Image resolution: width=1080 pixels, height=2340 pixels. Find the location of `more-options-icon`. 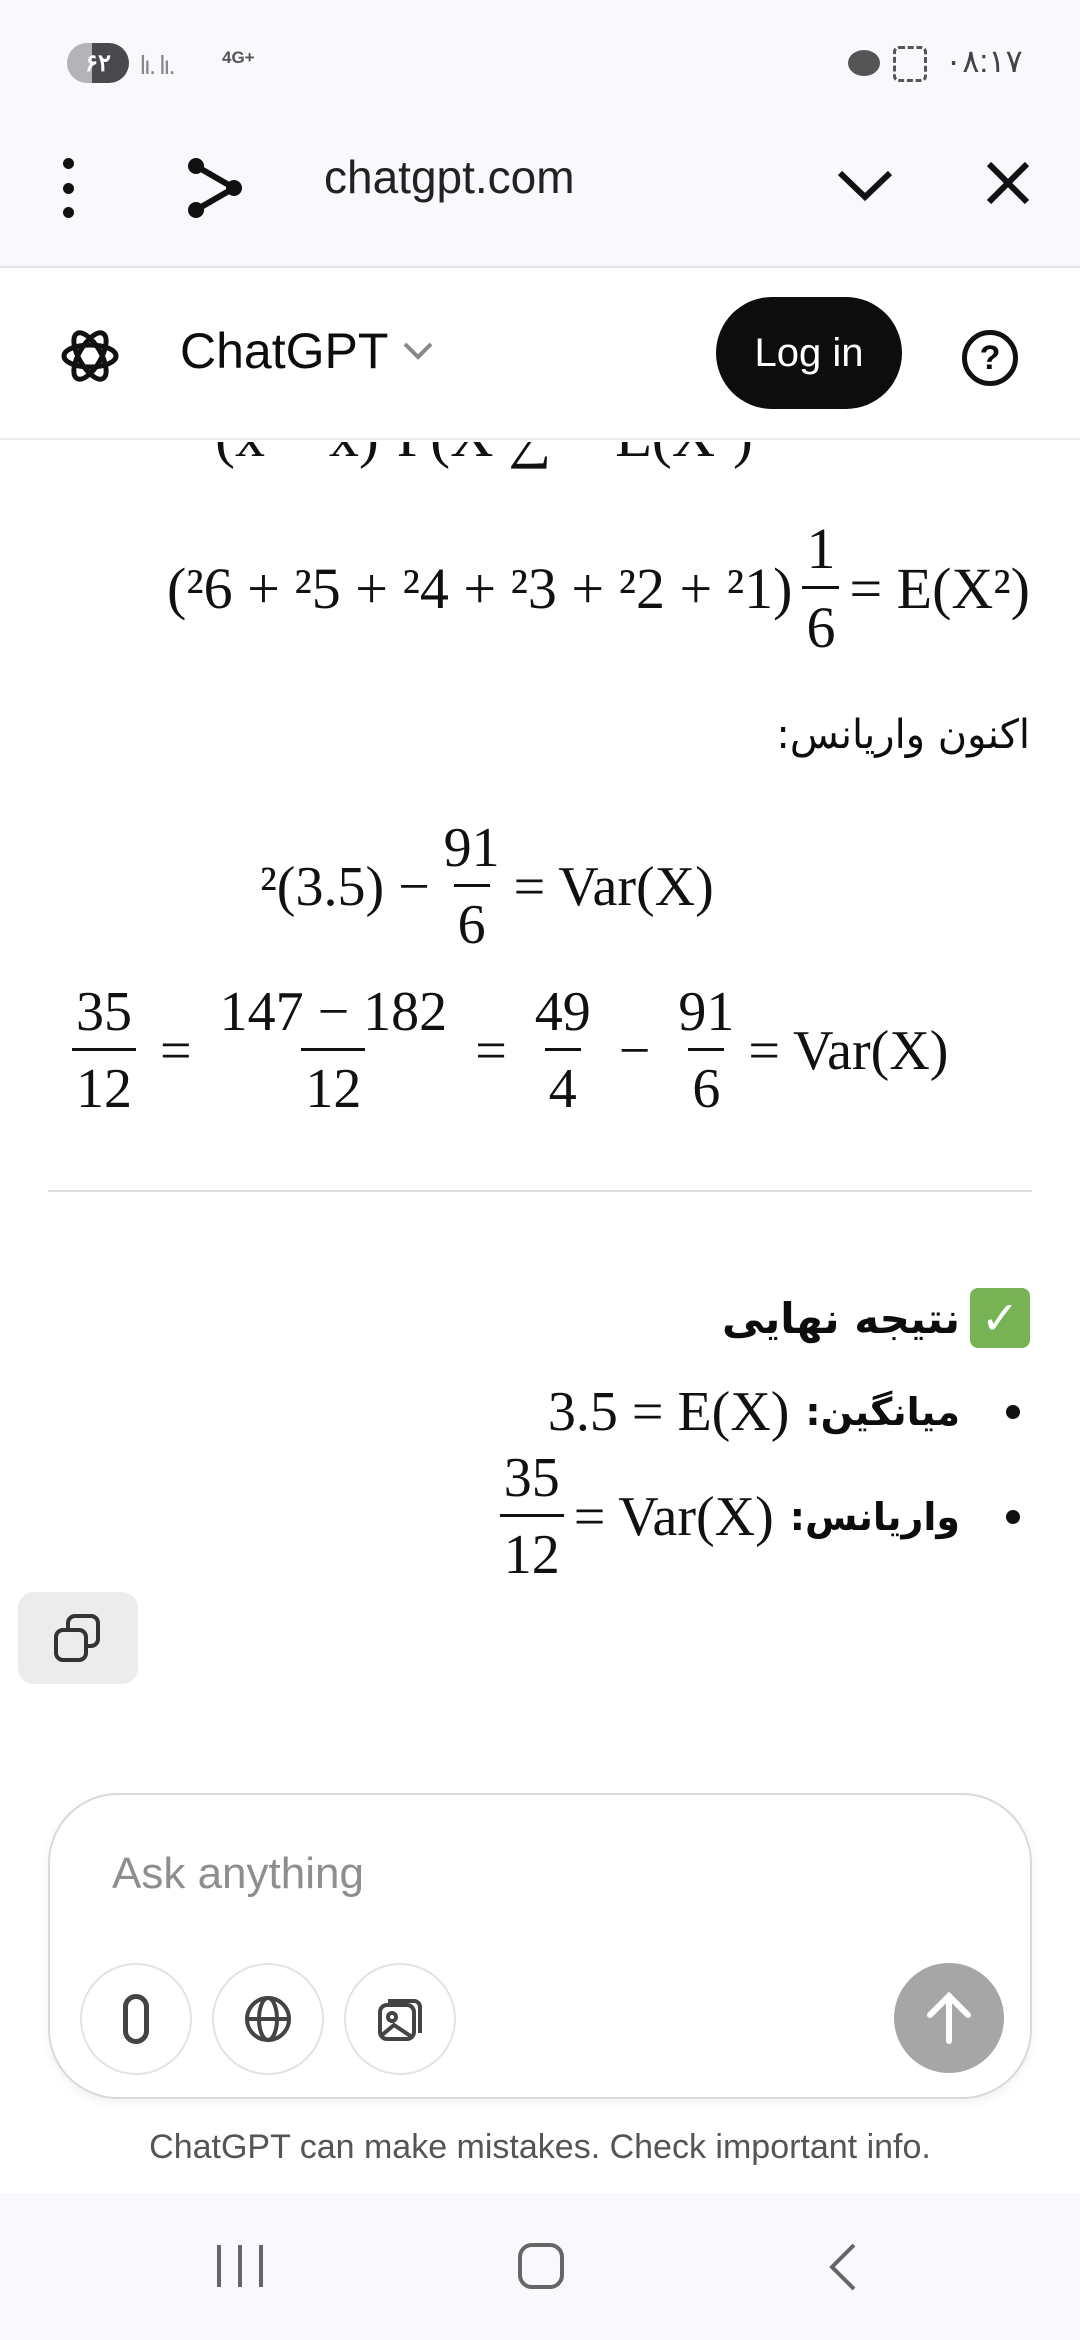

more-options-icon is located at coordinates (68, 188).